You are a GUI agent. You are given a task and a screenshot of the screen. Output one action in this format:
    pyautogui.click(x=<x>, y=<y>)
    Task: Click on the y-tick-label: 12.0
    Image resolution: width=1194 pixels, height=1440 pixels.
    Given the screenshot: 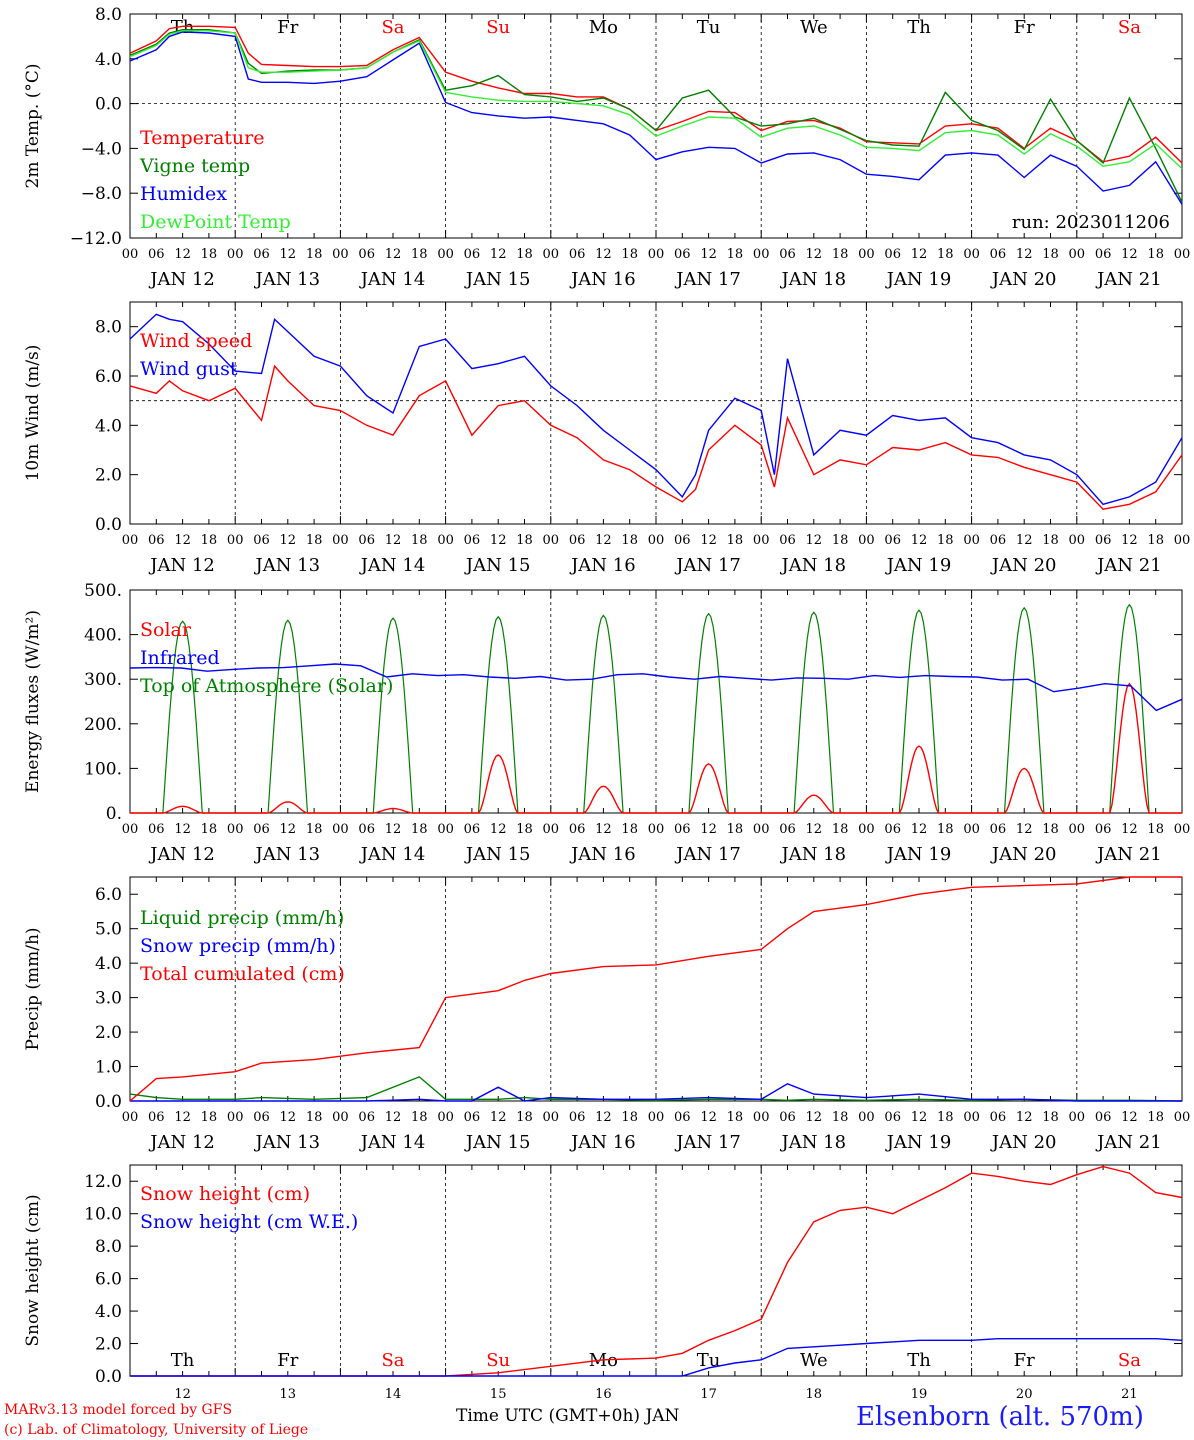 What is the action you would take?
    pyautogui.click(x=103, y=1182)
    